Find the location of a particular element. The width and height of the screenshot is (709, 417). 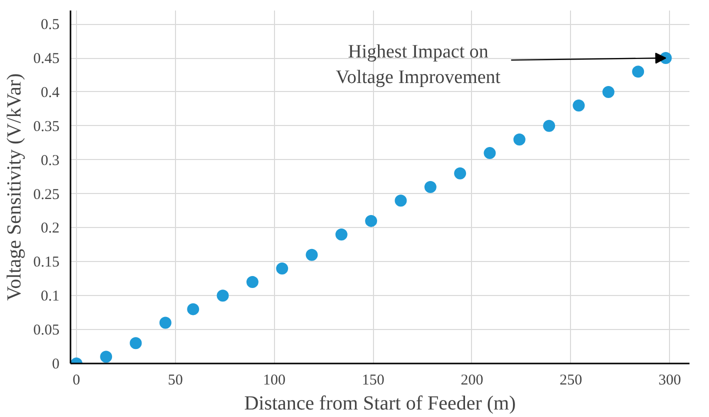

y-axis-title: Voltage Sensitivity (V/kVar) is located at coordinates (14, 187).